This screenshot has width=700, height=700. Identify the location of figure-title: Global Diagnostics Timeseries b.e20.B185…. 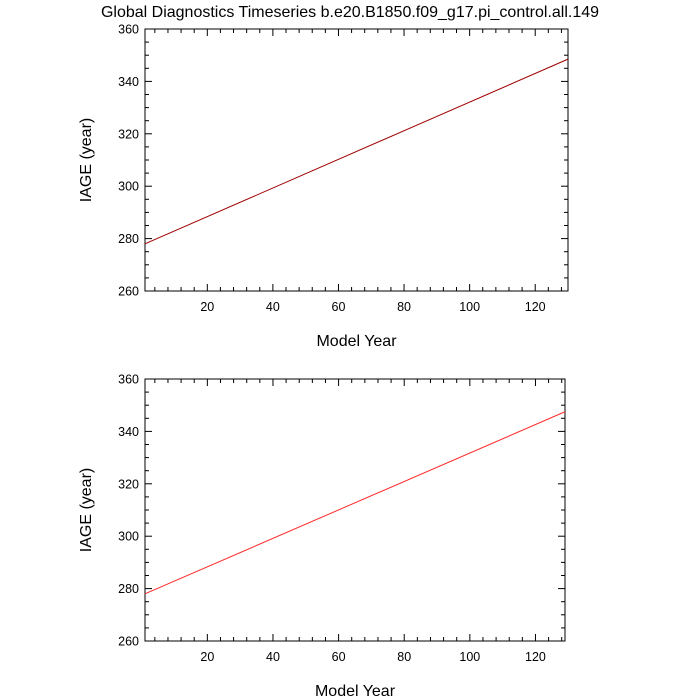
(350, 12).